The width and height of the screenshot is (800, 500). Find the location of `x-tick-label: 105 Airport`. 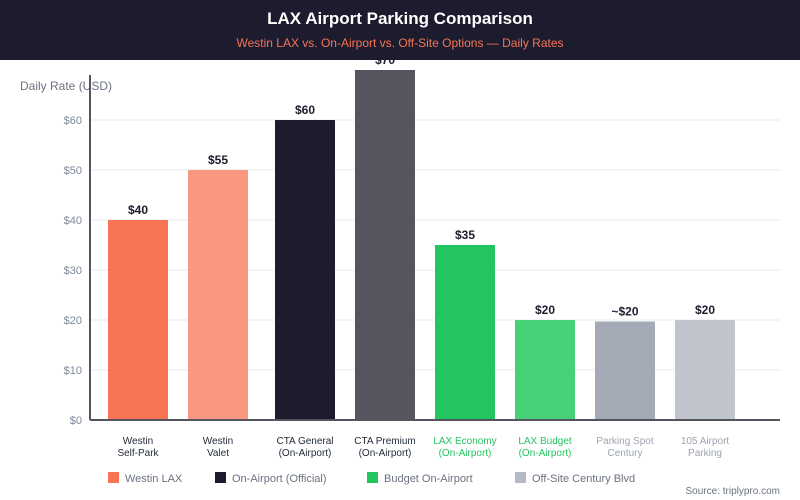

x-tick-label: 105 Airport is located at coordinates (705, 441).